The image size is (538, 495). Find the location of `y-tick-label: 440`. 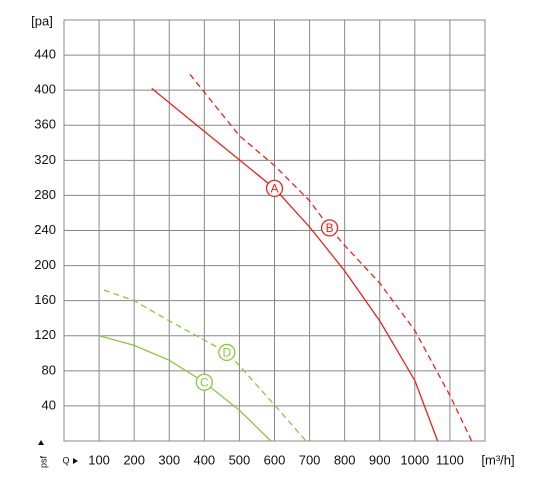

y-tick-label: 440 is located at coordinates (45, 54).